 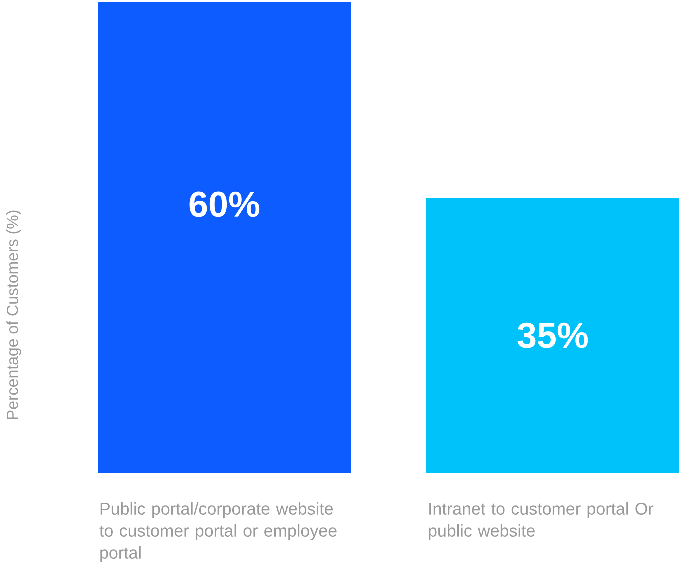 What do you see at coordinates (541, 521) in the screenshot?
I see `x-tick-label: Intranet to customer portal Or public website` at bounding box center [541, 521].